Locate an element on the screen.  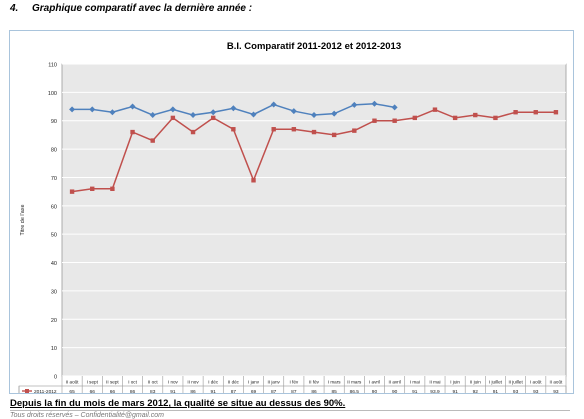
y-tick-label: 30 is located at coordinates (54, 292).